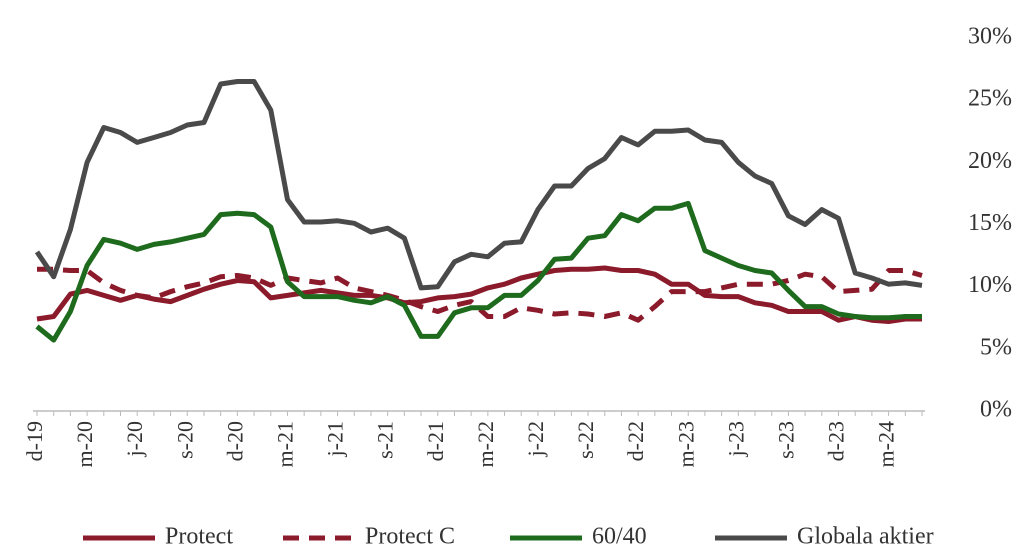 The width and height of the screenshot is (1024, 554). Describe the element at coordinates (234, 441) in the screenshot. I see `x-tick-label: d-20` at that location.